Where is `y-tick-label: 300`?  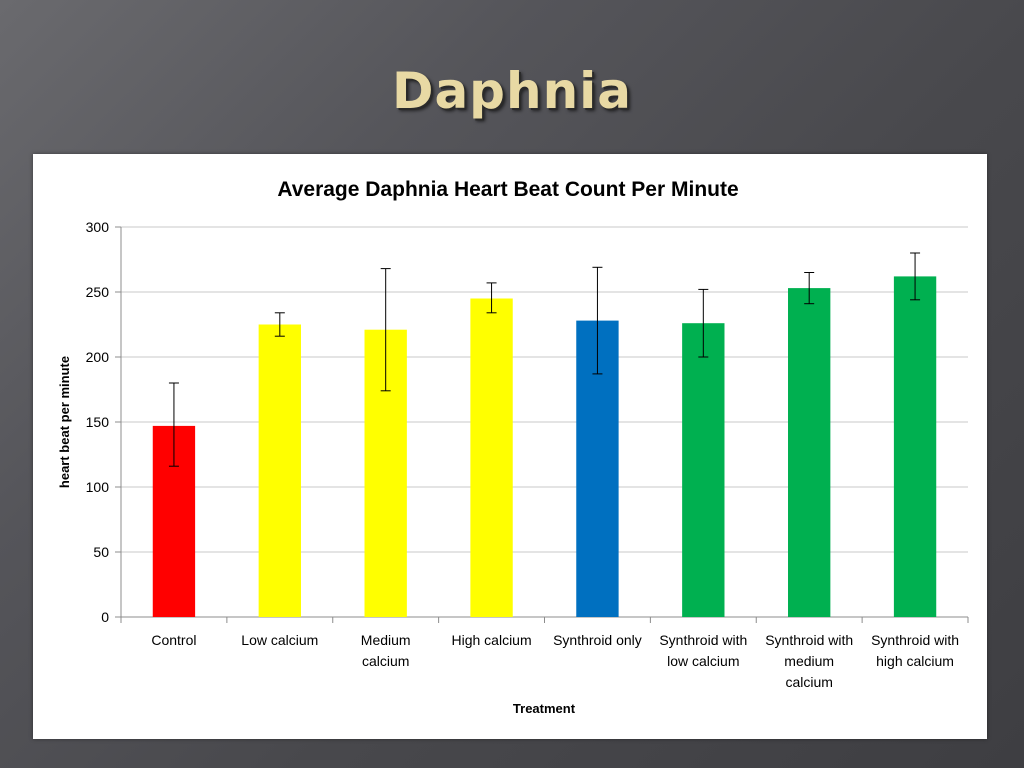 y-tick-label: 300 is located at coordinates (98, 227).